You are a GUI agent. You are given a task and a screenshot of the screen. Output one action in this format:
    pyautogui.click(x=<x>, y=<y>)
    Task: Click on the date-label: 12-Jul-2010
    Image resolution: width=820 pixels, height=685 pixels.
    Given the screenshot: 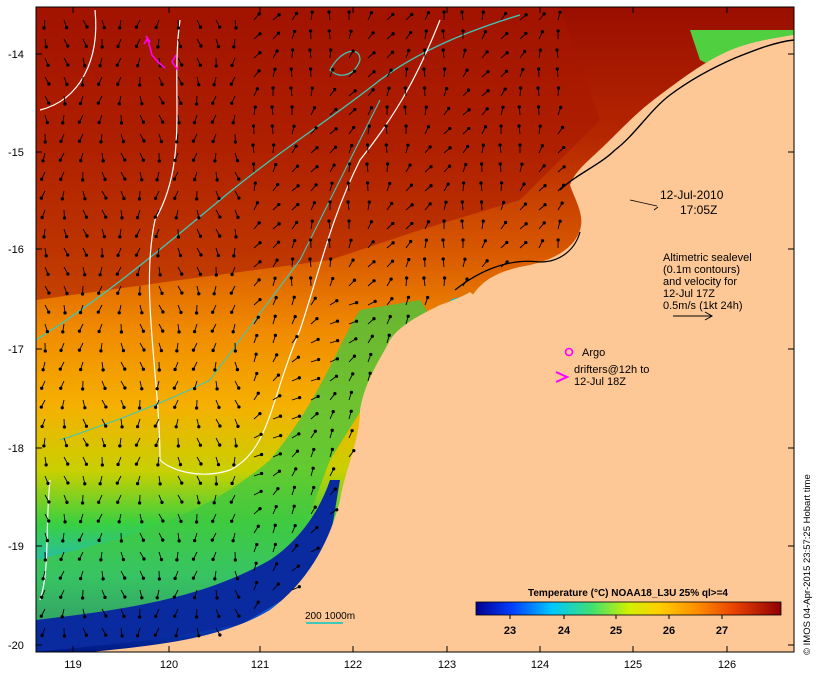 What is the action you would take?
    pyautogui.click(x=692, y=195)
    